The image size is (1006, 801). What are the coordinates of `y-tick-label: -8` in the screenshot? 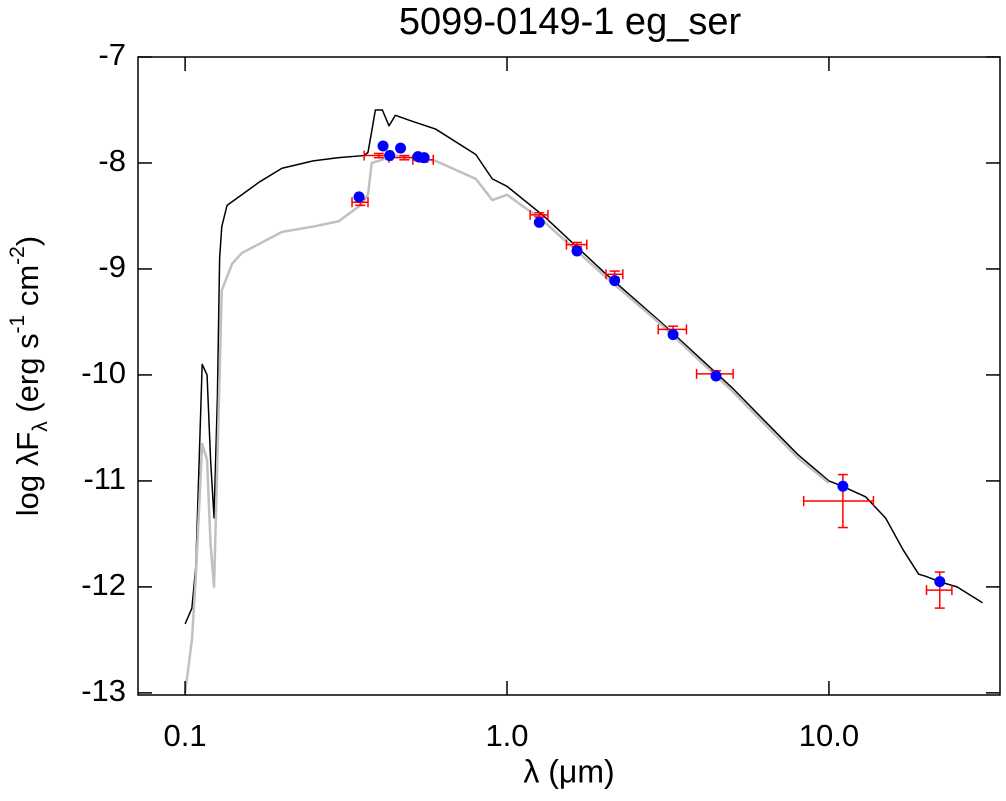 It's located at (112, 160).